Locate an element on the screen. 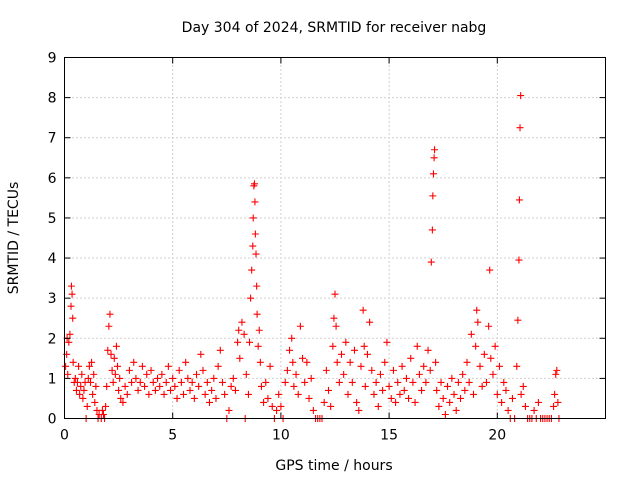  y-tick-label: 3 is located at coordinates (52, 299).